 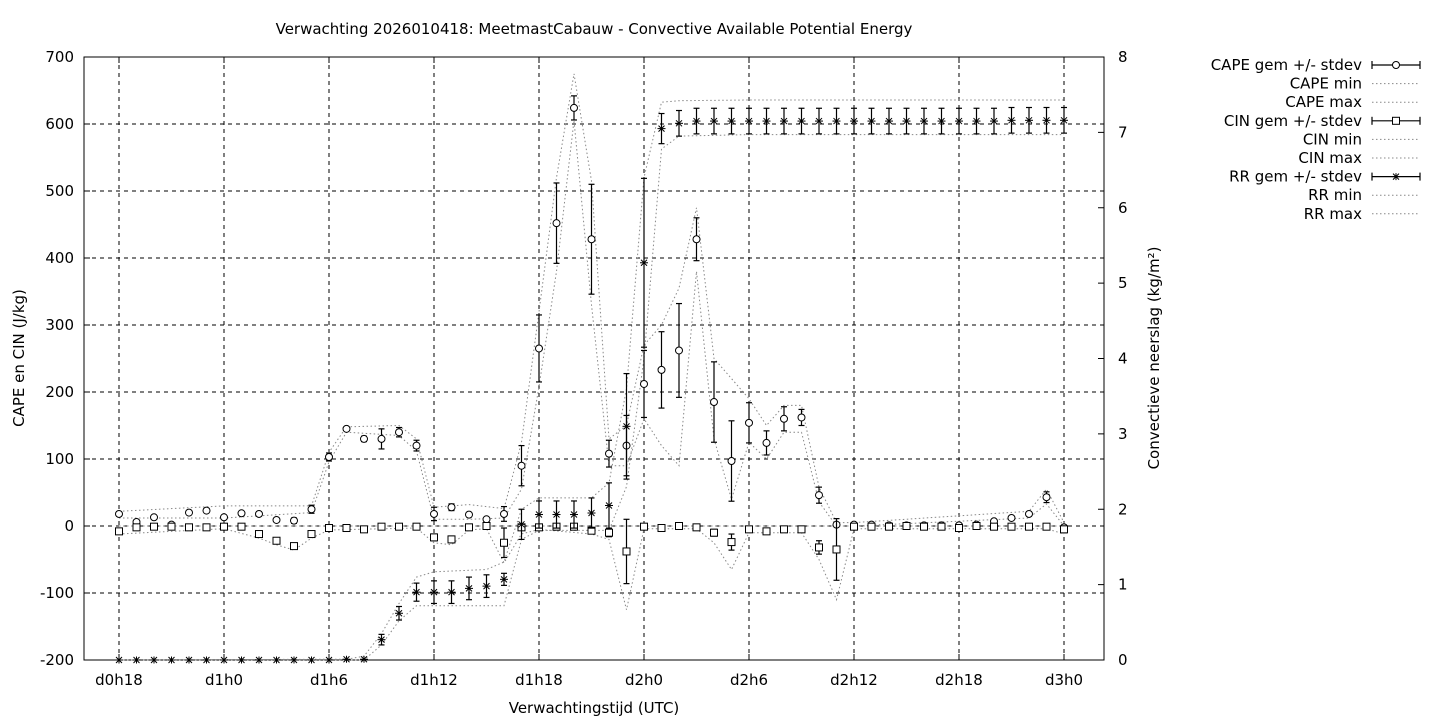 I want to click on x-tick-label: d1h18, so click(x=539, y=680).